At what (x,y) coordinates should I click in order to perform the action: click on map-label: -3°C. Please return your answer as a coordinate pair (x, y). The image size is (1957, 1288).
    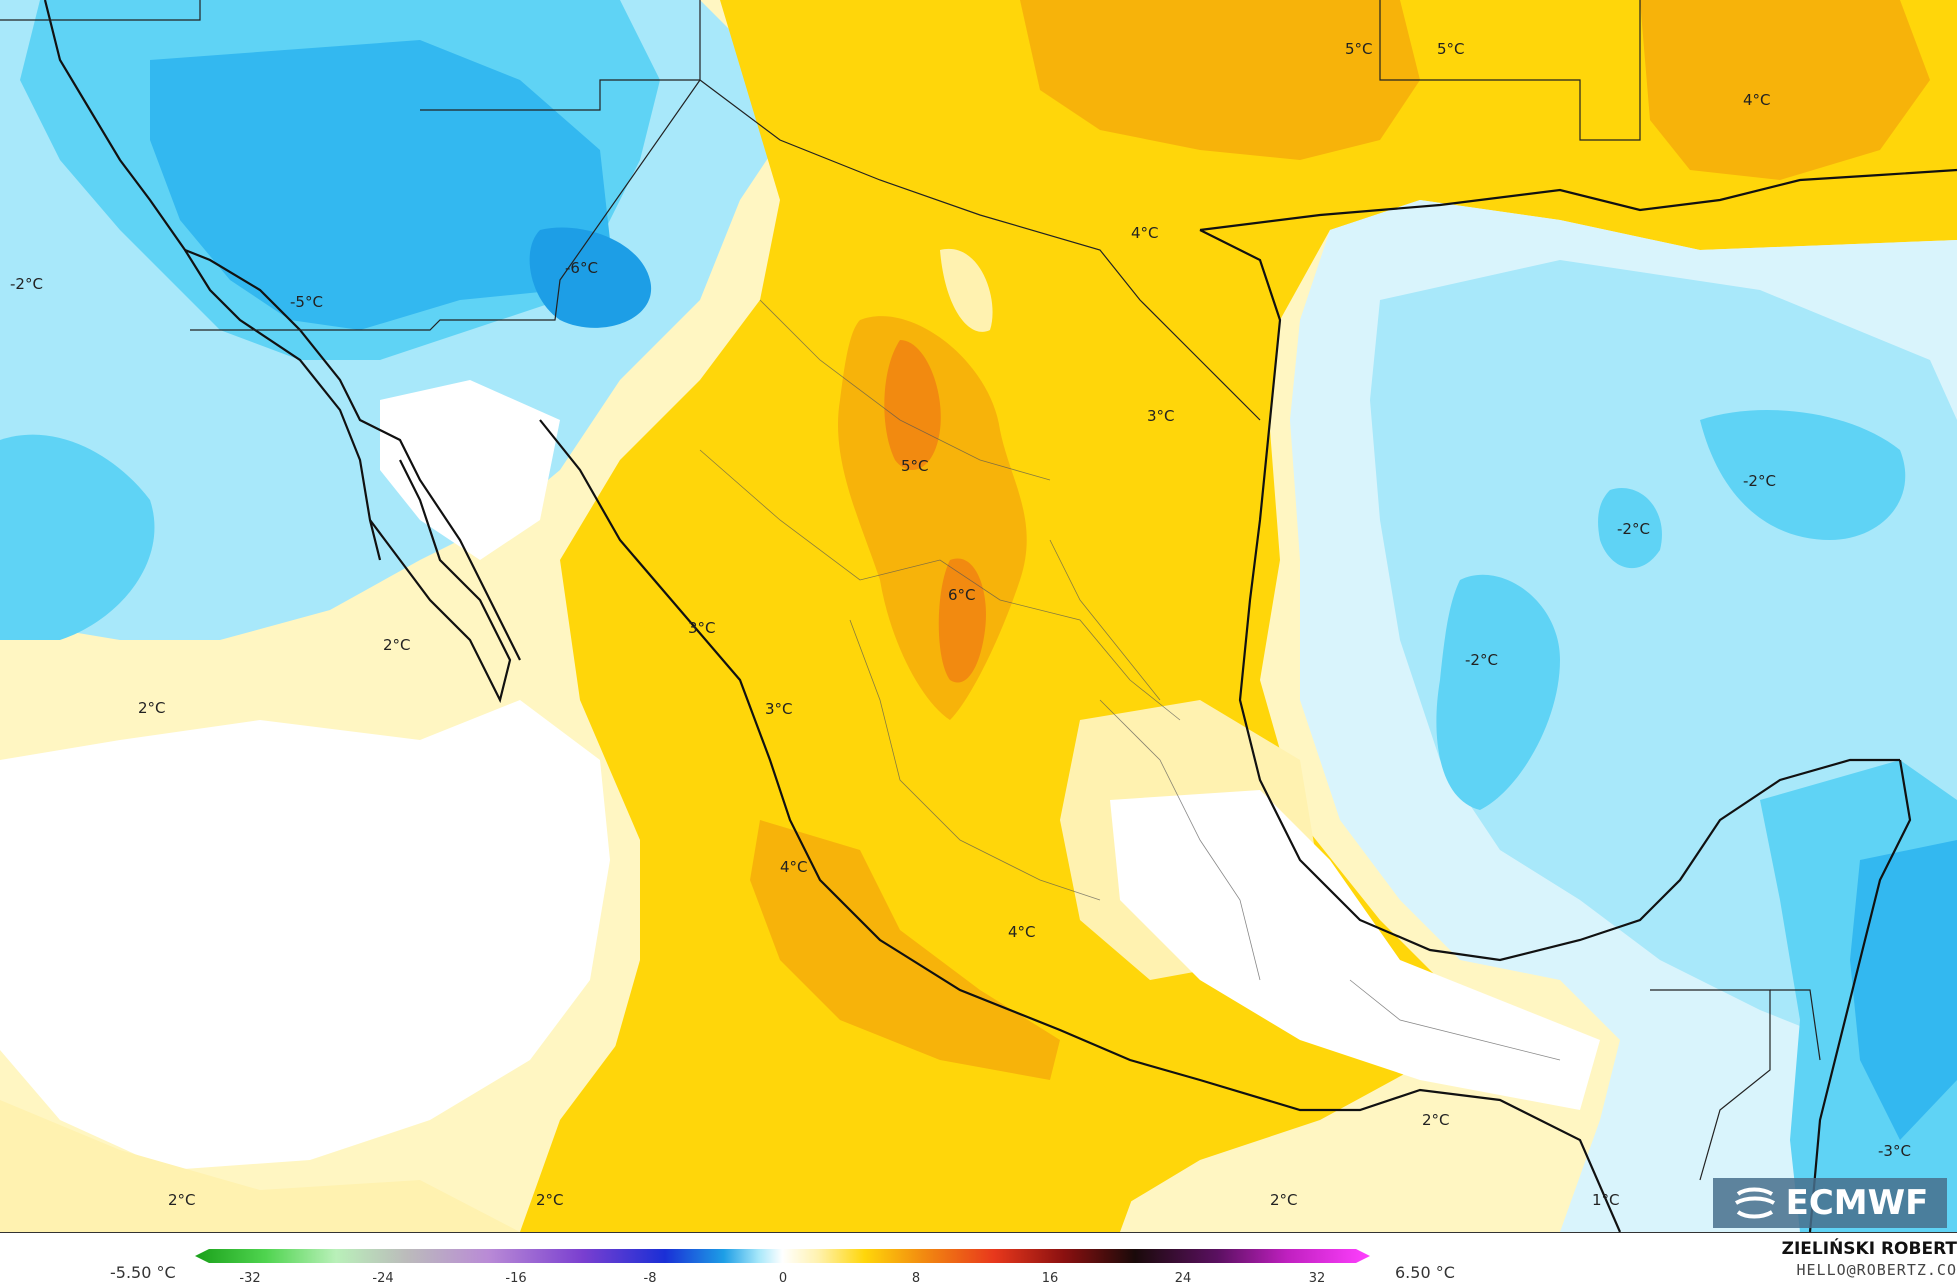
    Looking at the image, I should click on (1894, 1151).